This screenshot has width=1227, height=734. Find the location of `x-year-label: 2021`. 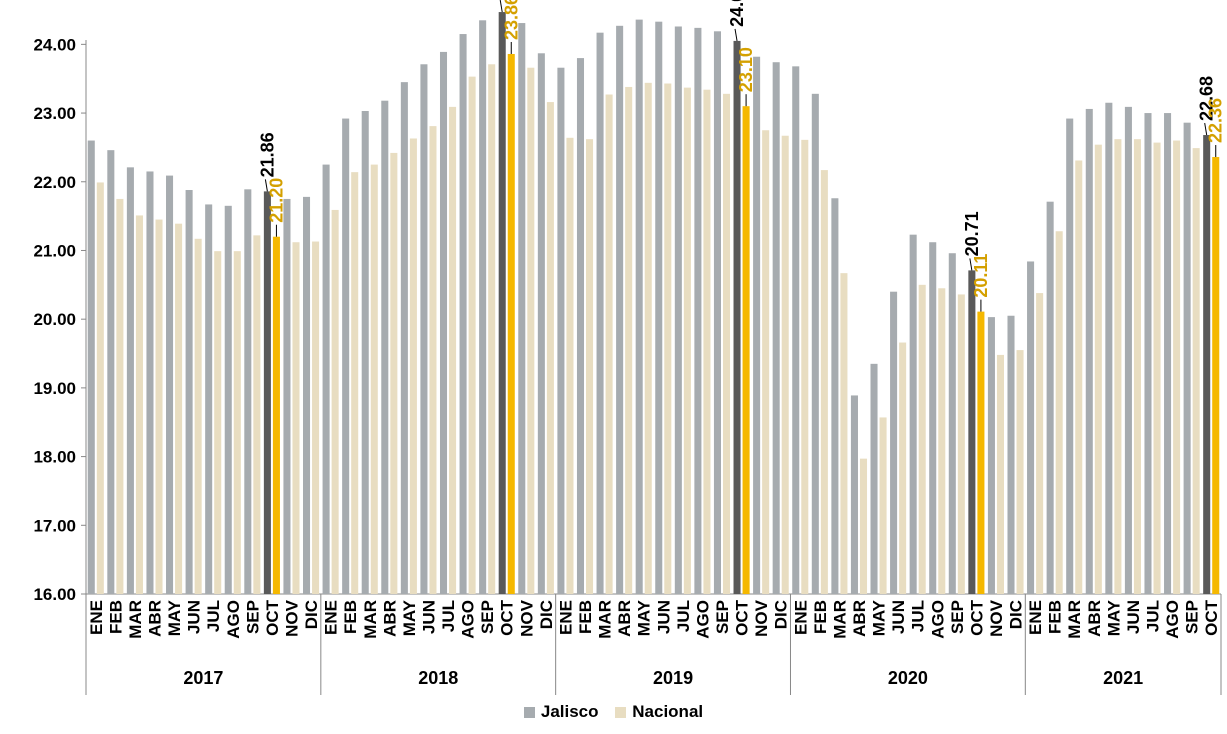

x-year-label: 2021 is located at coordinates (1123, 678).